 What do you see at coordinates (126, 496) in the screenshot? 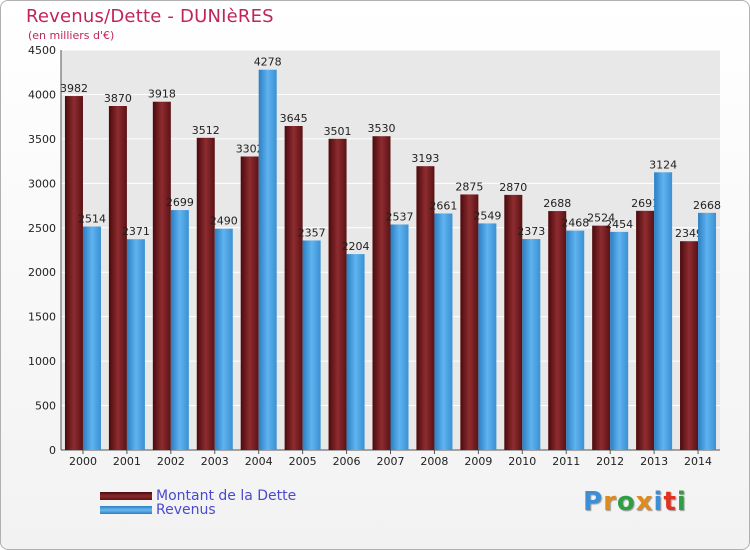
I see `legend-swatch-dette` at bounding box center [126, 496].